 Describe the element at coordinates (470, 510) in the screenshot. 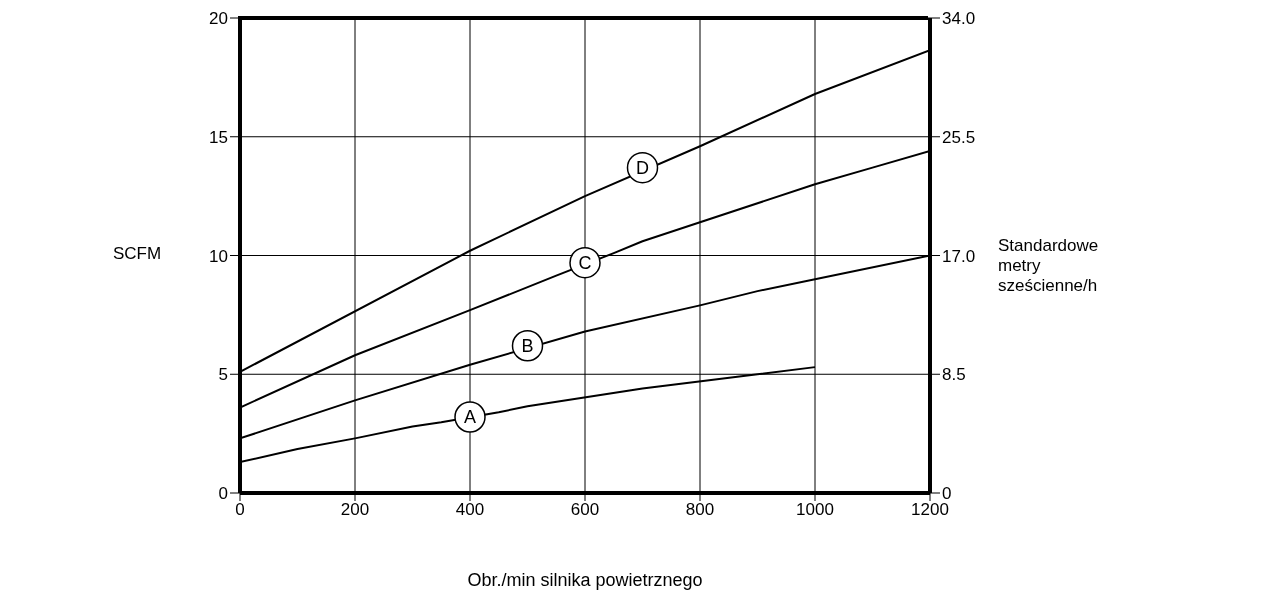

I see `x-tick-label: 400` at that location.